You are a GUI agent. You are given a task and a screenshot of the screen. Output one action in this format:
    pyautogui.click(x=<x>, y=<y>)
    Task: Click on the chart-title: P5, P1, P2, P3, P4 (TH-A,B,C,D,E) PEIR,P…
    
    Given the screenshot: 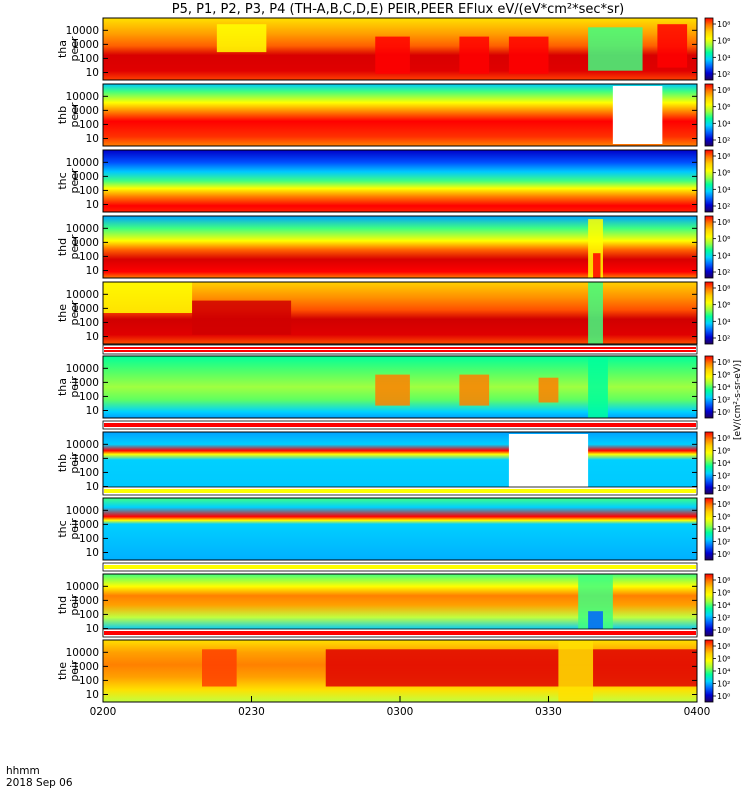 What is the action you would take?
    pyautogui.click(x=398, y=9)
    